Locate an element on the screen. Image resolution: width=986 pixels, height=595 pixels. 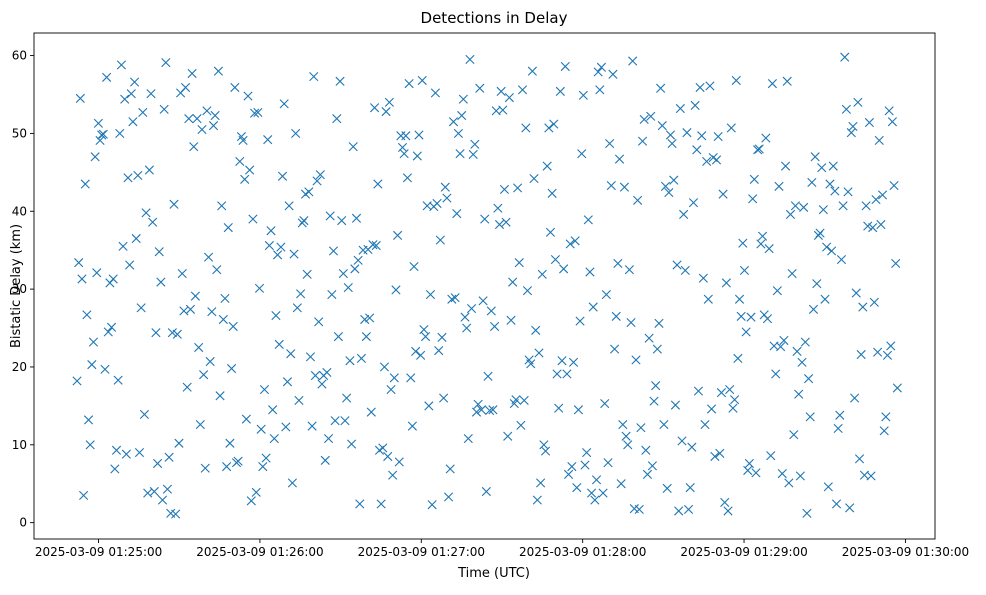
x-tick-label: 2025-03-09 01:28:00 is located at coordinates (582, 552).